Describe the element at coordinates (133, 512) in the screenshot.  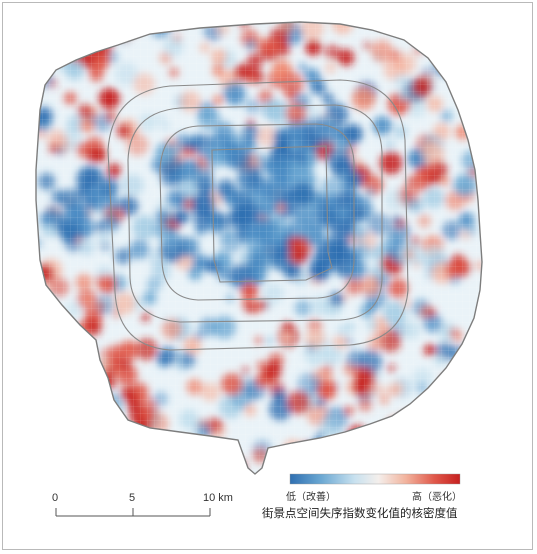
I see `scale-bar` at that location.